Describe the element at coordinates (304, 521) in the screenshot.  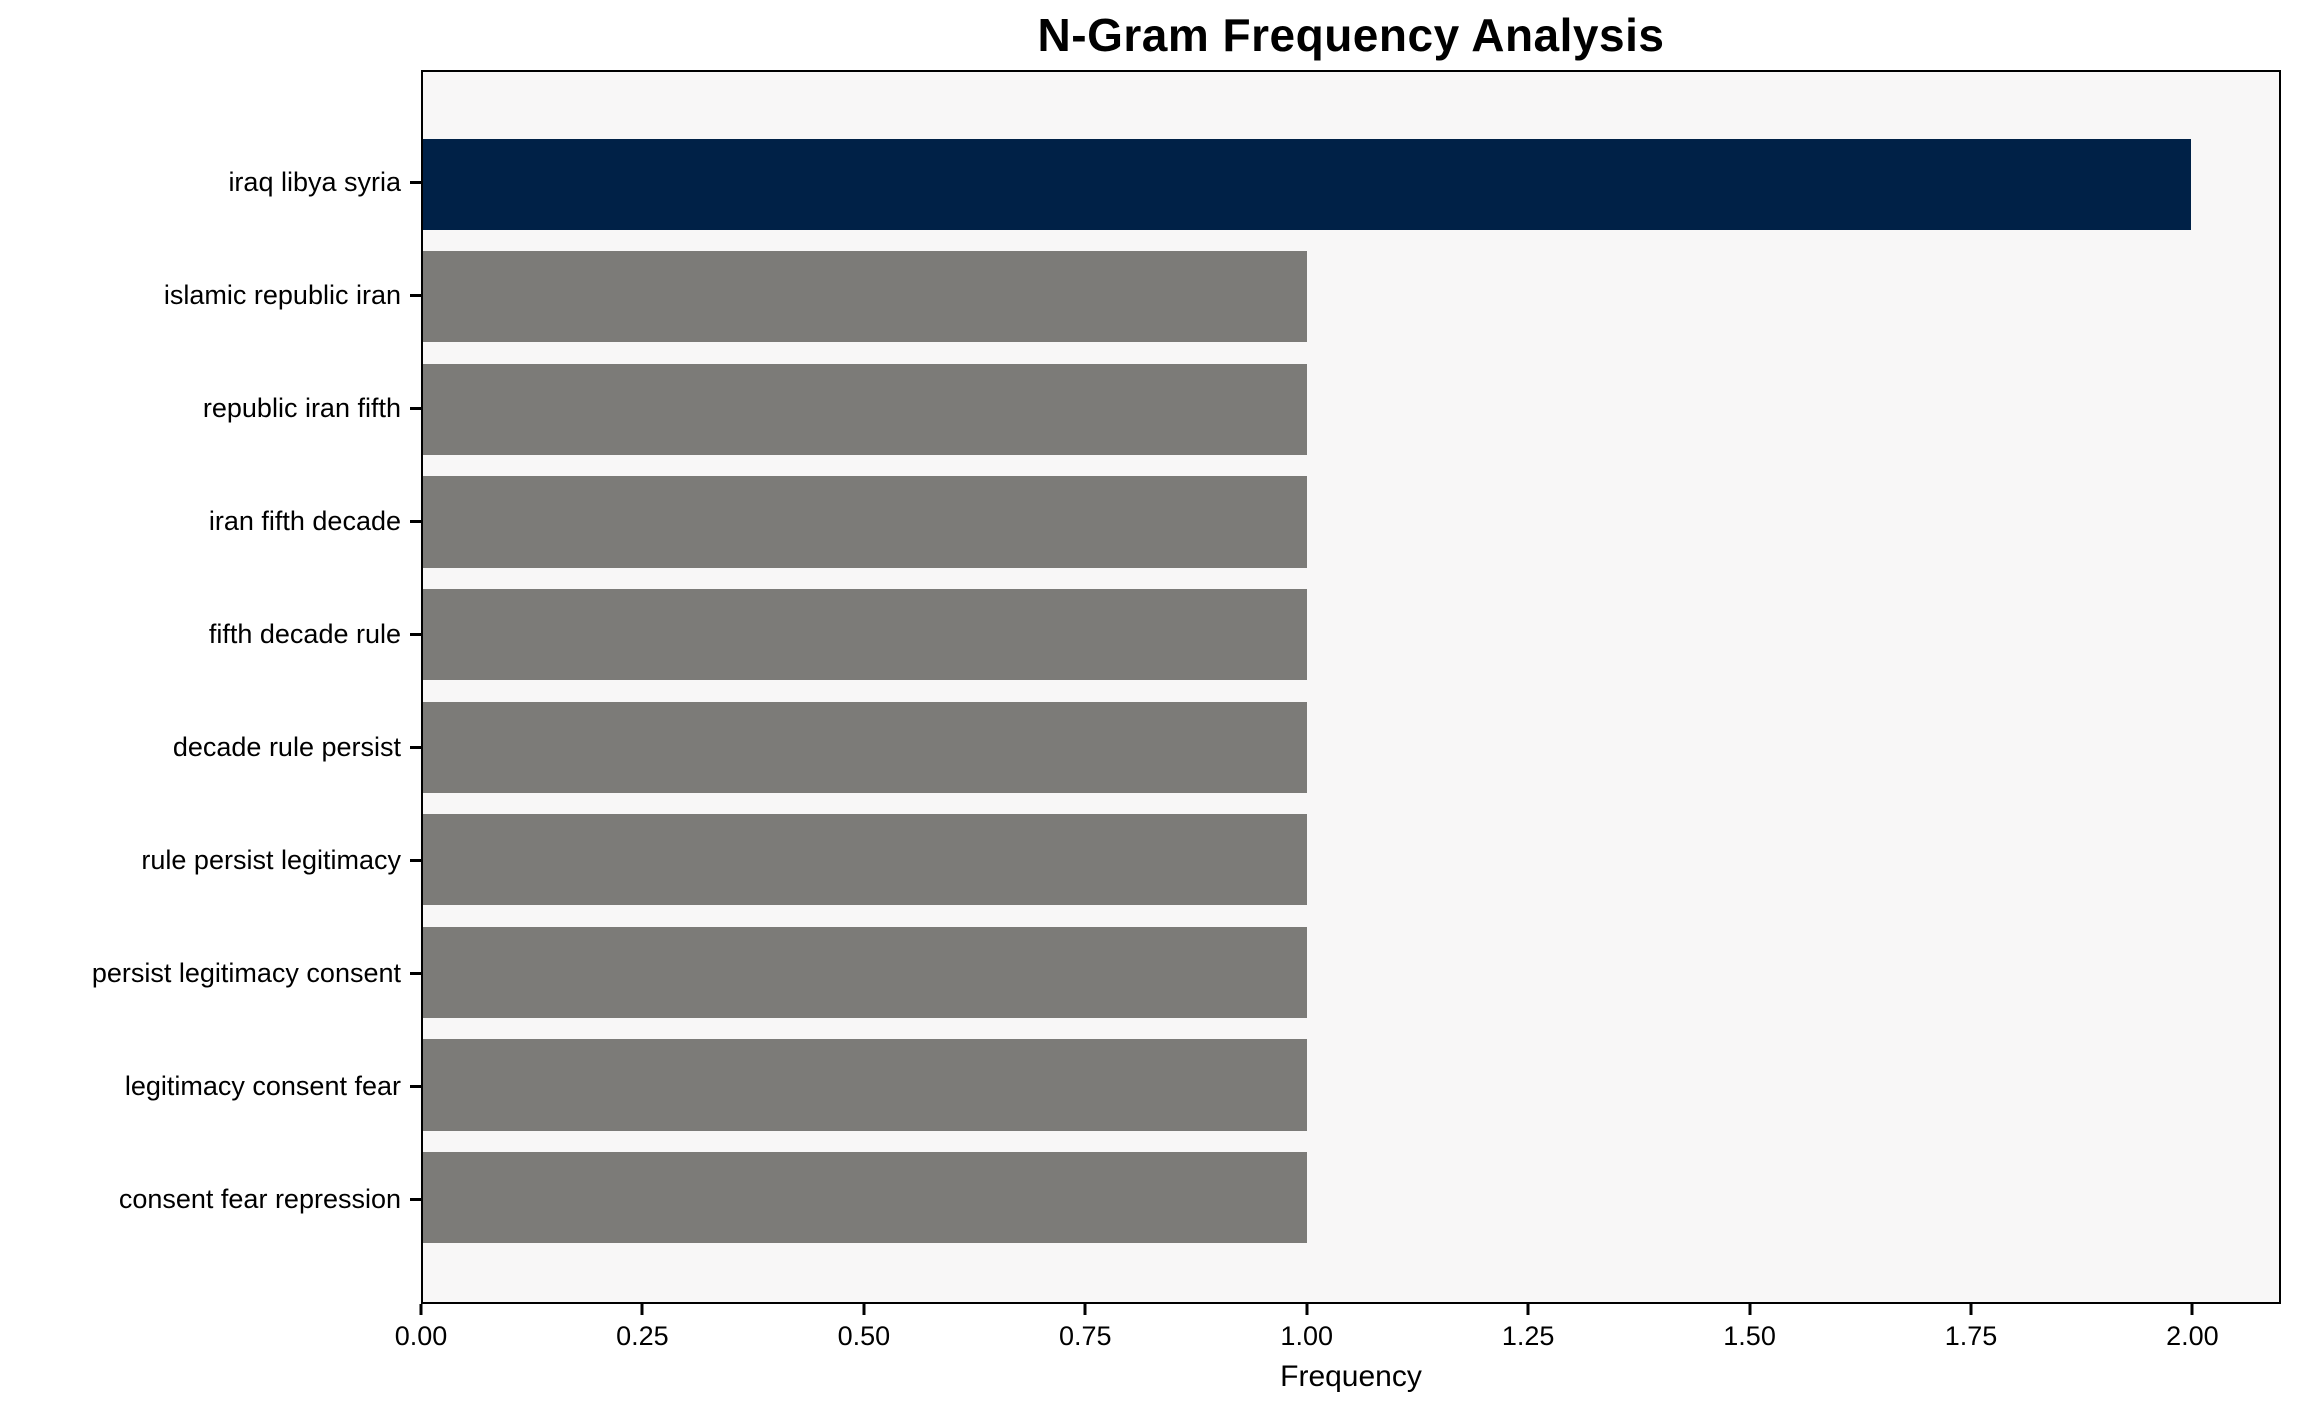
I see `y-axis-label: iran fifth decade` at that location.